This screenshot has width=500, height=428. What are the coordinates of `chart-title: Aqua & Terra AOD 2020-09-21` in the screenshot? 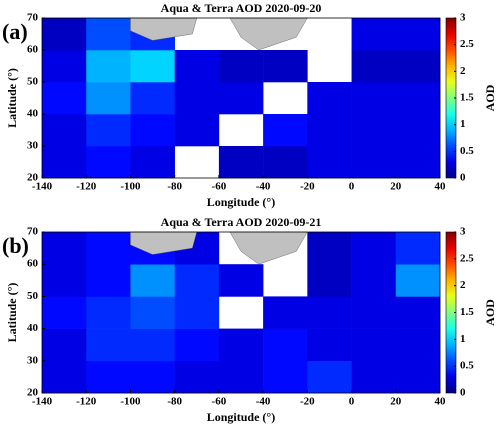 It's located at (241, 222).